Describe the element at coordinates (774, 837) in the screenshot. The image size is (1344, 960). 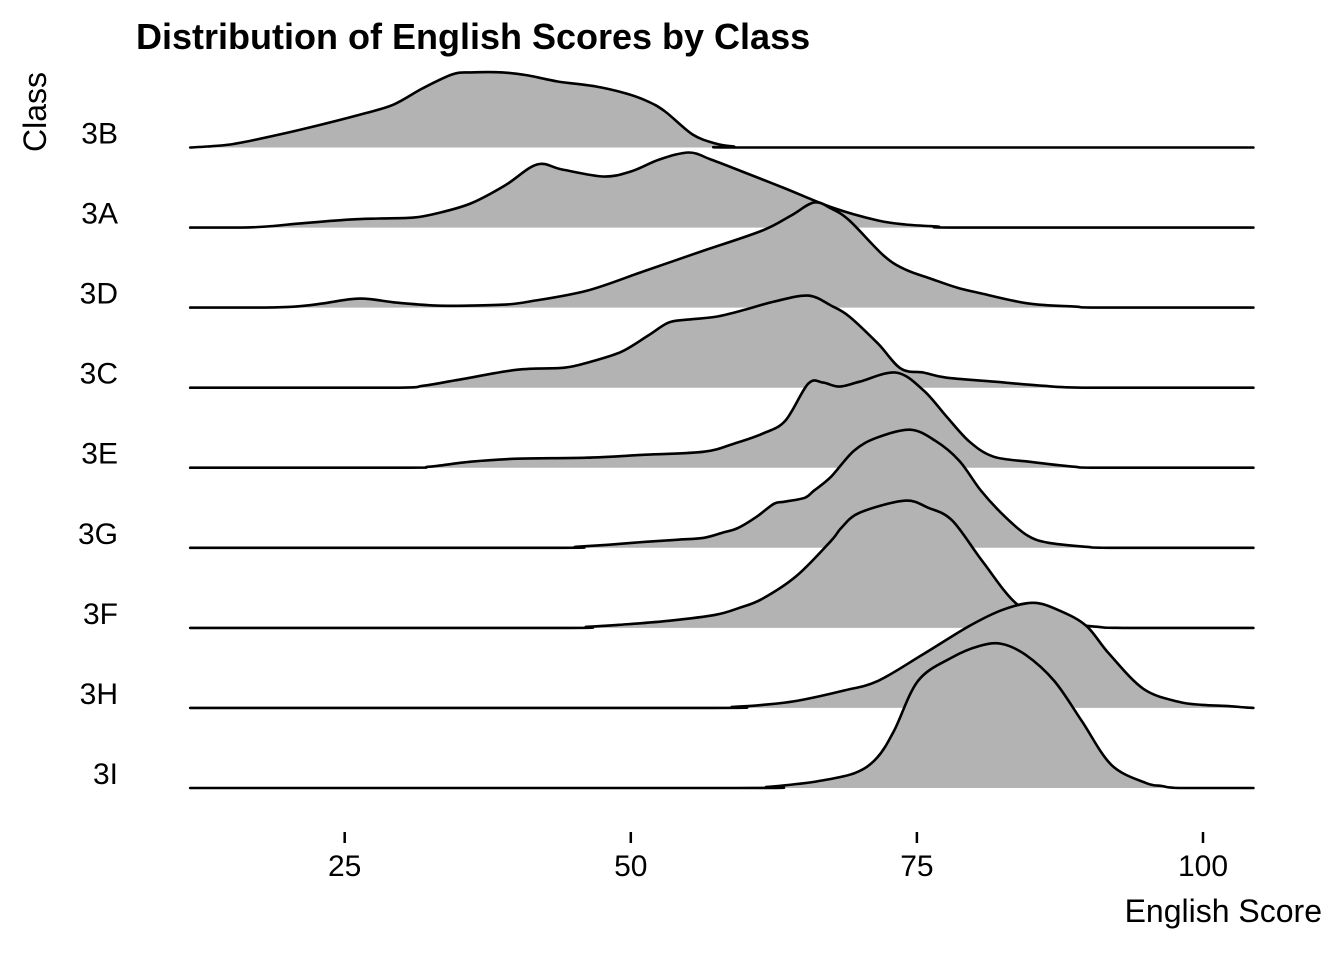
I see `x-axis-ticks-group` at that location.